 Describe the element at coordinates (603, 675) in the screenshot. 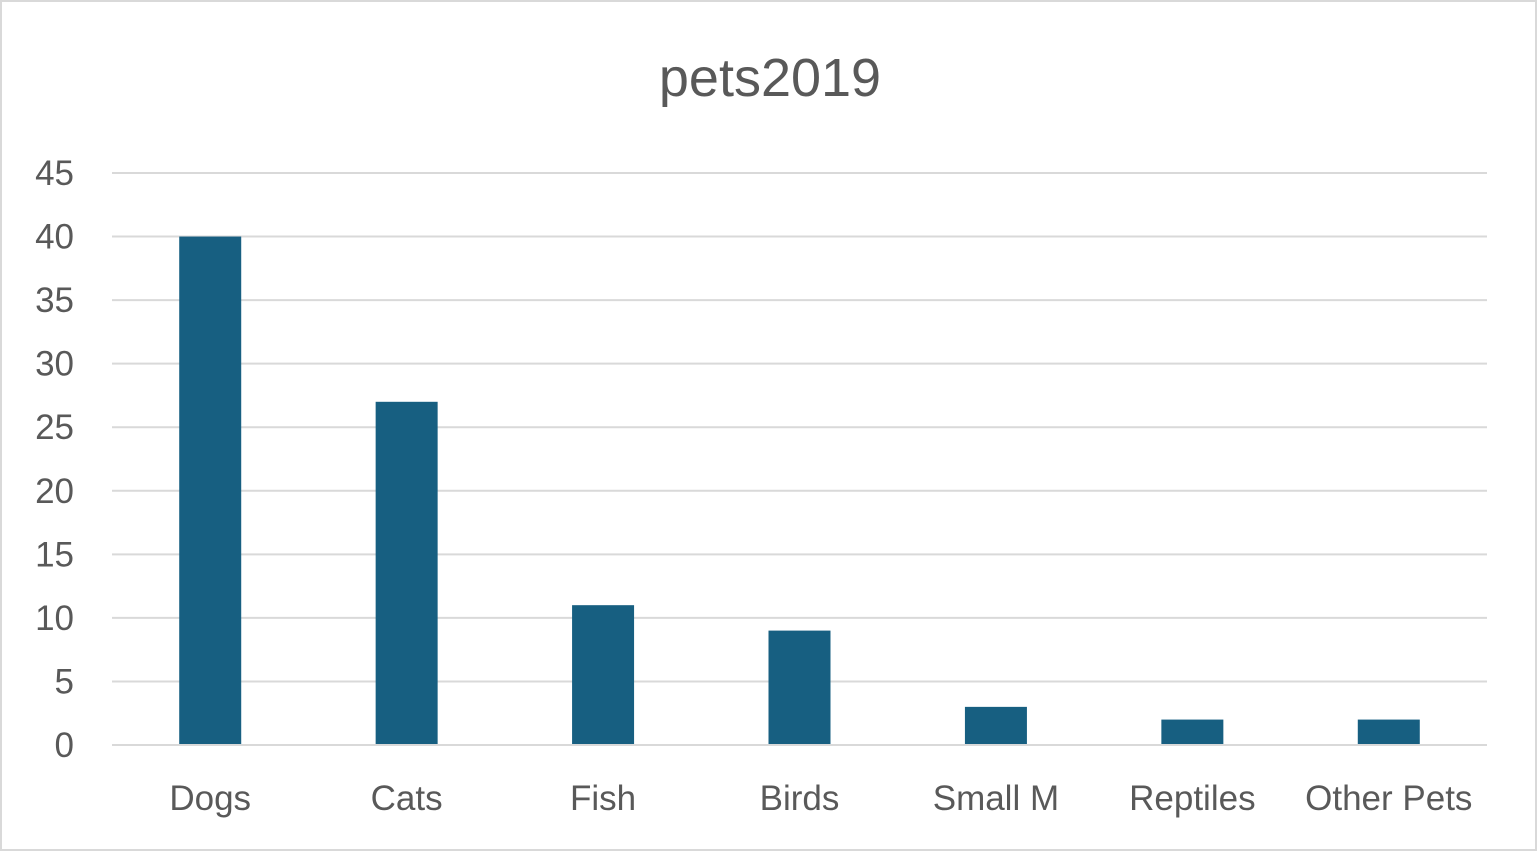

I see `bar-fish` at that location.